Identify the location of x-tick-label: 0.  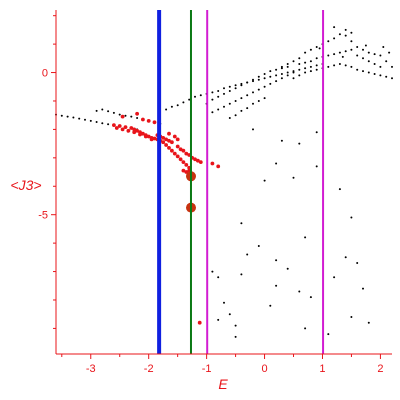
(264, 369).